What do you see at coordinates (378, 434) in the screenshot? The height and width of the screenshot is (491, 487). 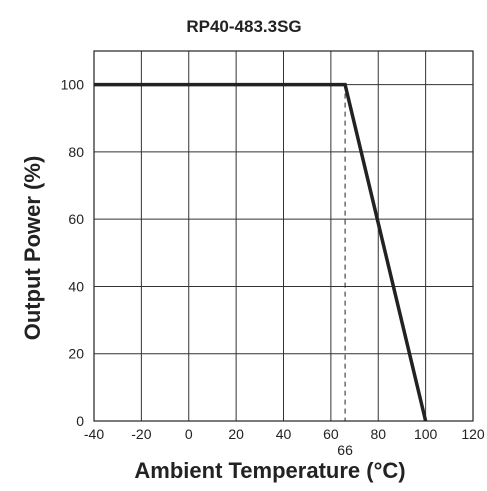 I see `x-tick-label-6: 80` at bounding box center [378, 434].